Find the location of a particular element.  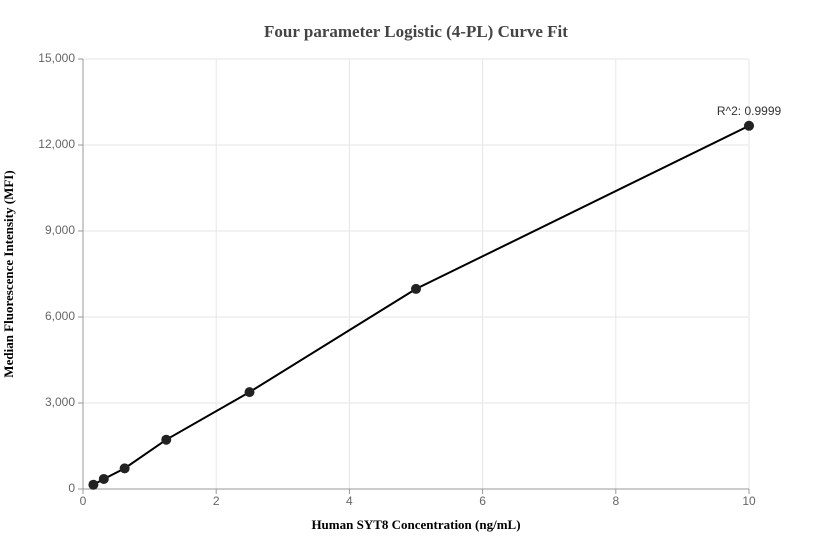

y-tick-label: 9,000 is located at coordinates (60, 230).